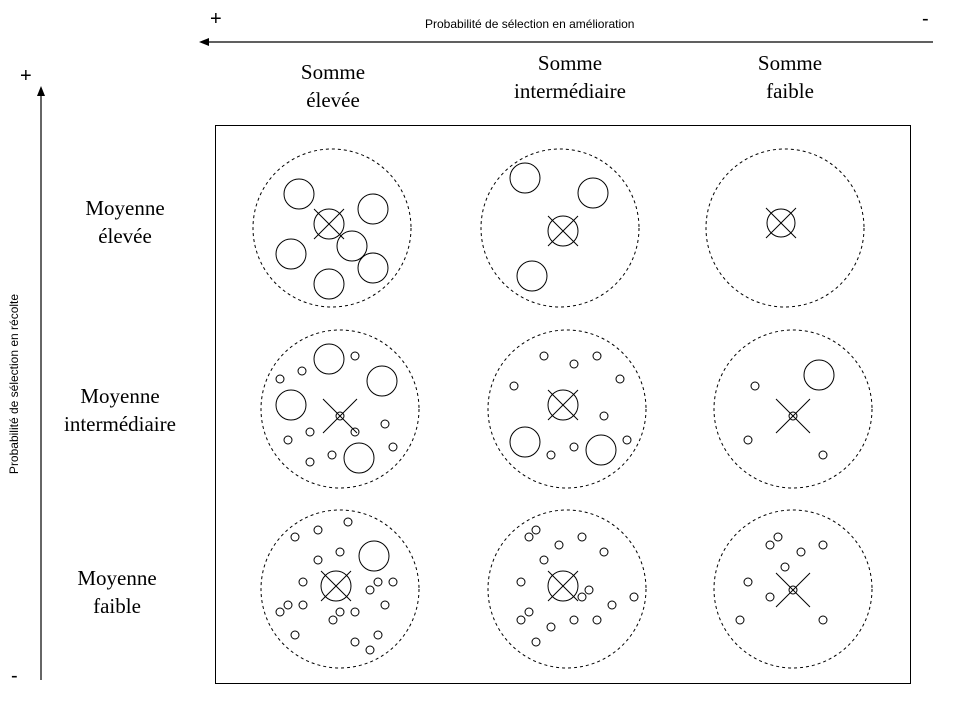 This screenshot has height=720, width=960. I want to click on cell-r1-c2, so click(560, 228).